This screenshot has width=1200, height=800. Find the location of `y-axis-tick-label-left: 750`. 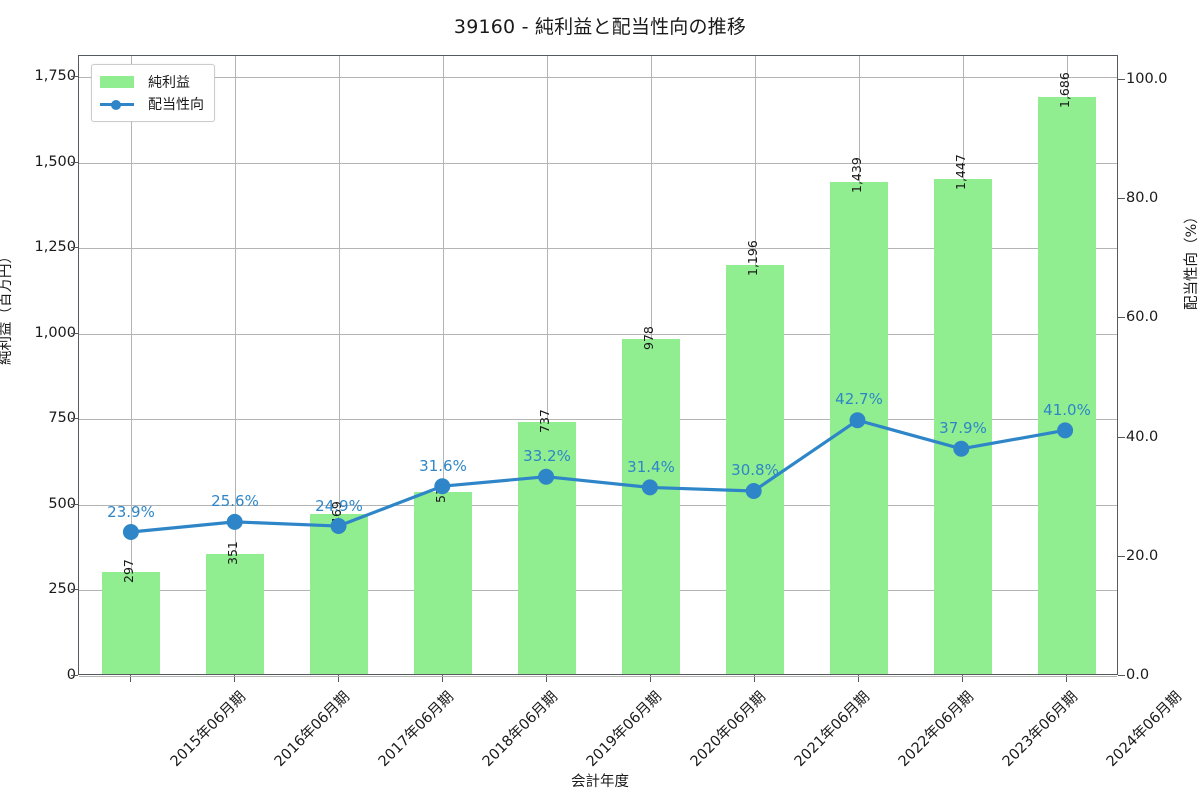

y-axis-tick-label-left: 750 is located at coordinates (62, 418).